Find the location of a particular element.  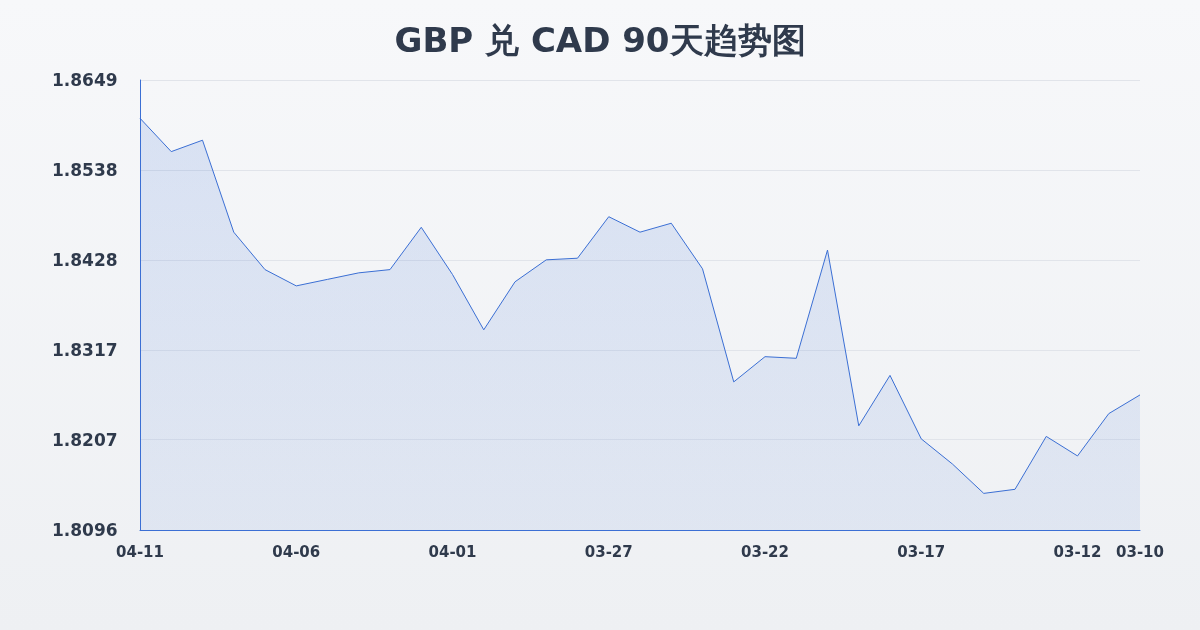

y-tick-label: 1.8096 is located at coordinates (85, 530).